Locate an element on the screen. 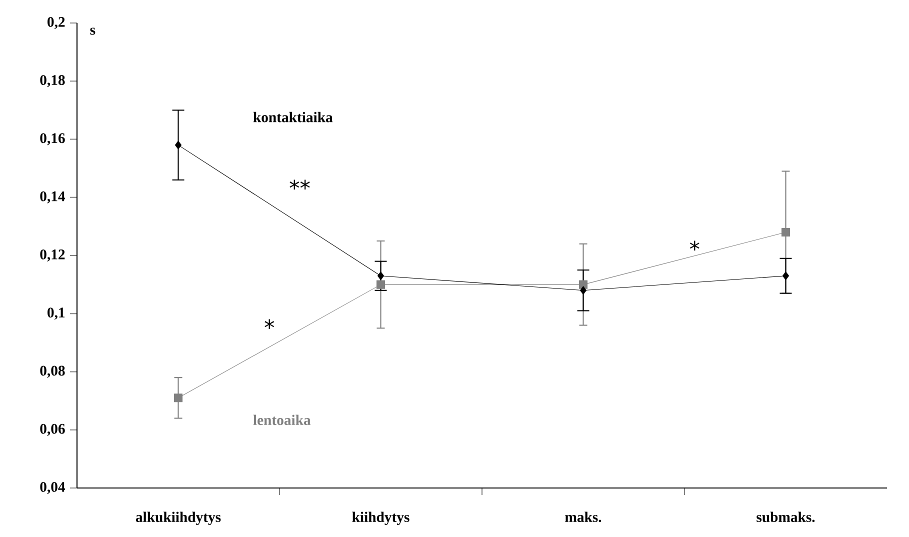  y-tick-label: 0,06 is located at coordinates (52, 430).